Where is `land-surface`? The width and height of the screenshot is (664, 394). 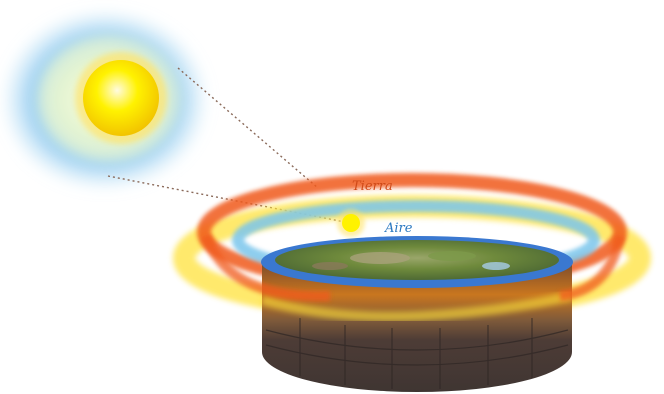
land-surface is located at coordinates (417, 260).